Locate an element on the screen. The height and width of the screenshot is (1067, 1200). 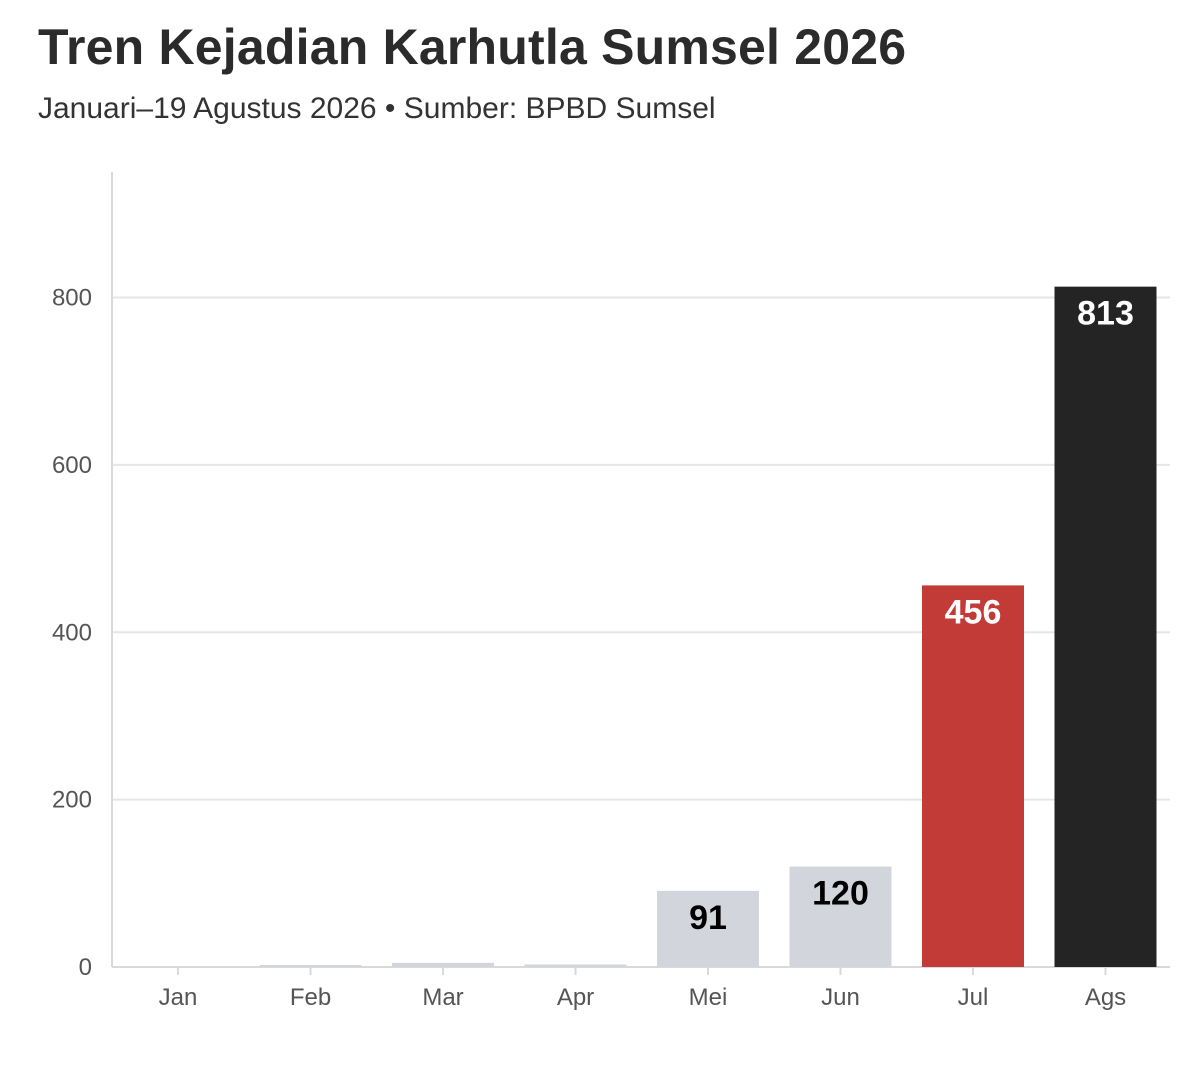
data-label-ags: 813 is located at coordinates (1105, 314).